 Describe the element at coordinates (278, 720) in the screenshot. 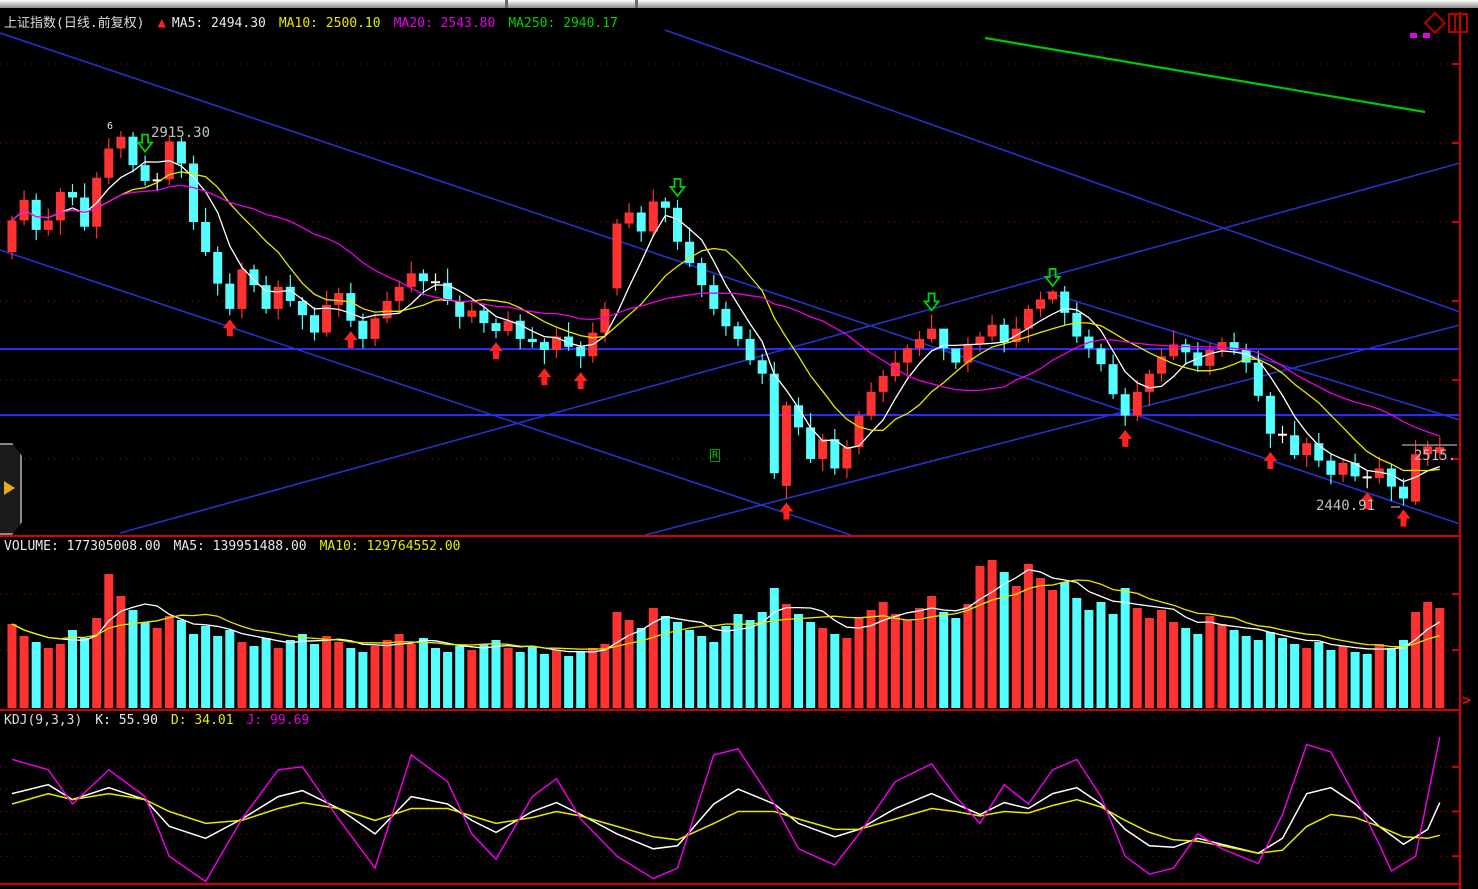

I see `kdj-j-value: J: 99.69` at that location.